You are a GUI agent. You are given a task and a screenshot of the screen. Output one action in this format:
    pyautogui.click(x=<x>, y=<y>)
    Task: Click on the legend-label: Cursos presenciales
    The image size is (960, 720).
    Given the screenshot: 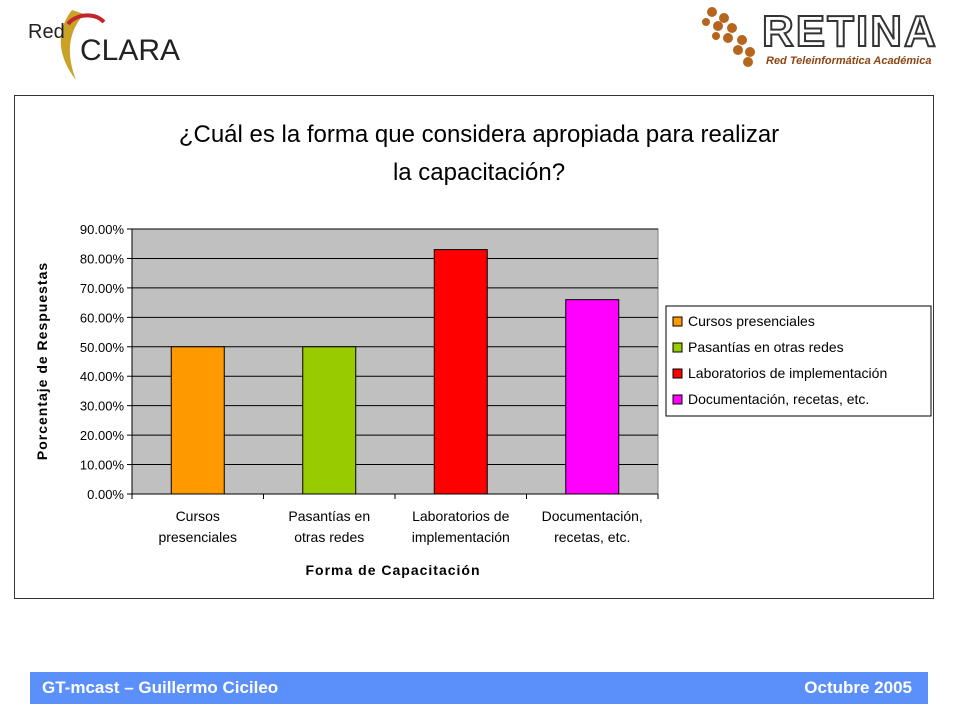 What is the action you would take?
    pyautogui.click(x=751, y=321)
    